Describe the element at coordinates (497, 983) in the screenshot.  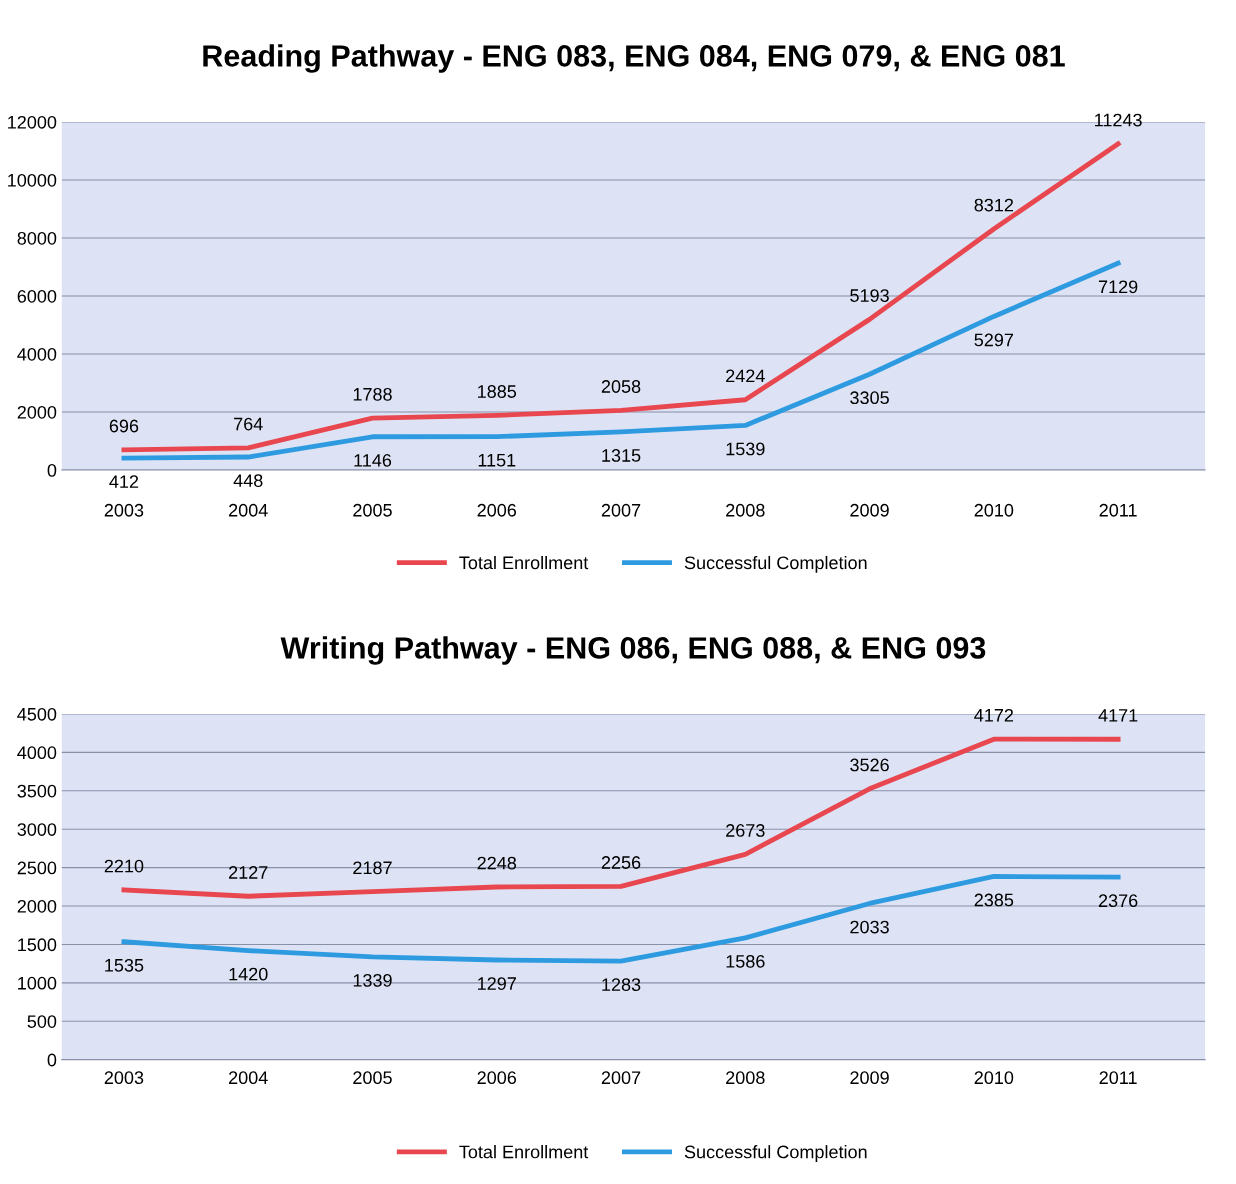
I see `data-label: 1297` at that location.